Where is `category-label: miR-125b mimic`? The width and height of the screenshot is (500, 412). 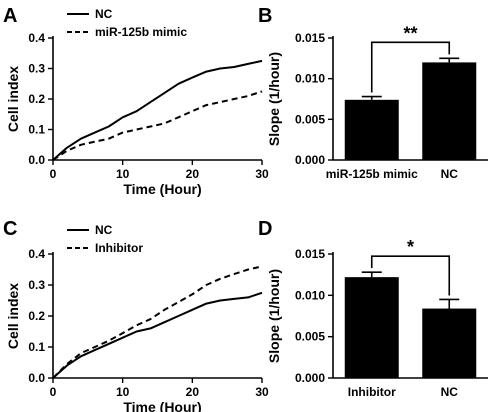
category-label: miR-125b mimic is located at coordinates (372, 174).